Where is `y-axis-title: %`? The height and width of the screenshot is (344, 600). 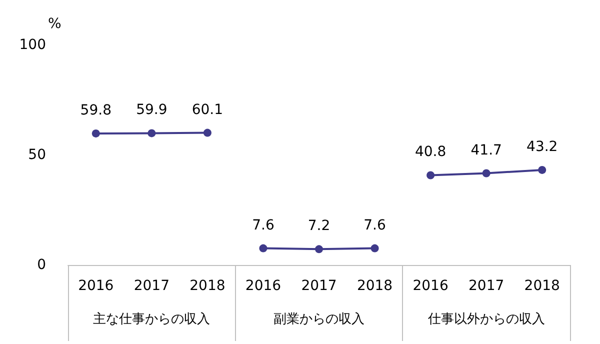 y-axis-title: % is located at coordinates (55, 24).